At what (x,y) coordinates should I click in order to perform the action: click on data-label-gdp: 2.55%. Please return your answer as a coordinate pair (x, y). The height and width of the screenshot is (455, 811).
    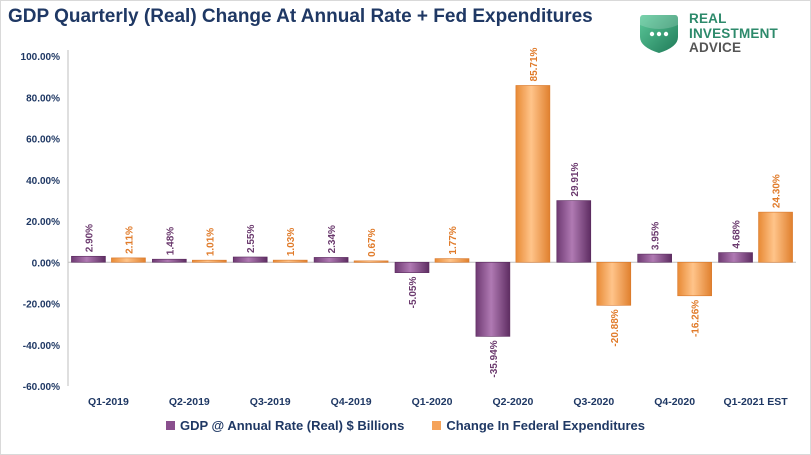
    Looking at the image, I should click on (251, 239).